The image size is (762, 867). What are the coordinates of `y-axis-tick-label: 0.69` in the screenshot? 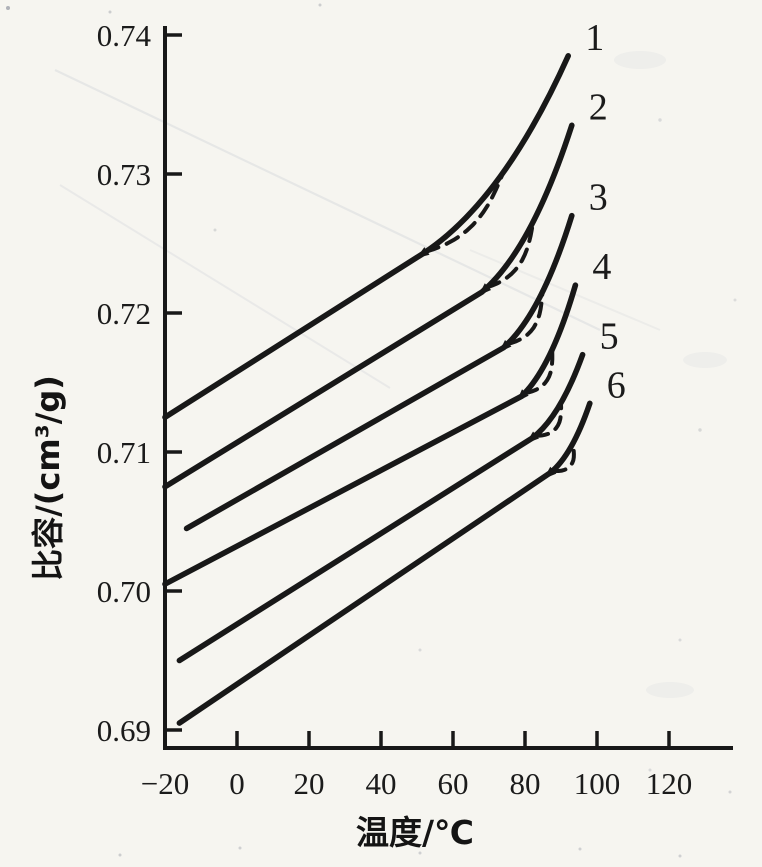 It's located at (124, 730).